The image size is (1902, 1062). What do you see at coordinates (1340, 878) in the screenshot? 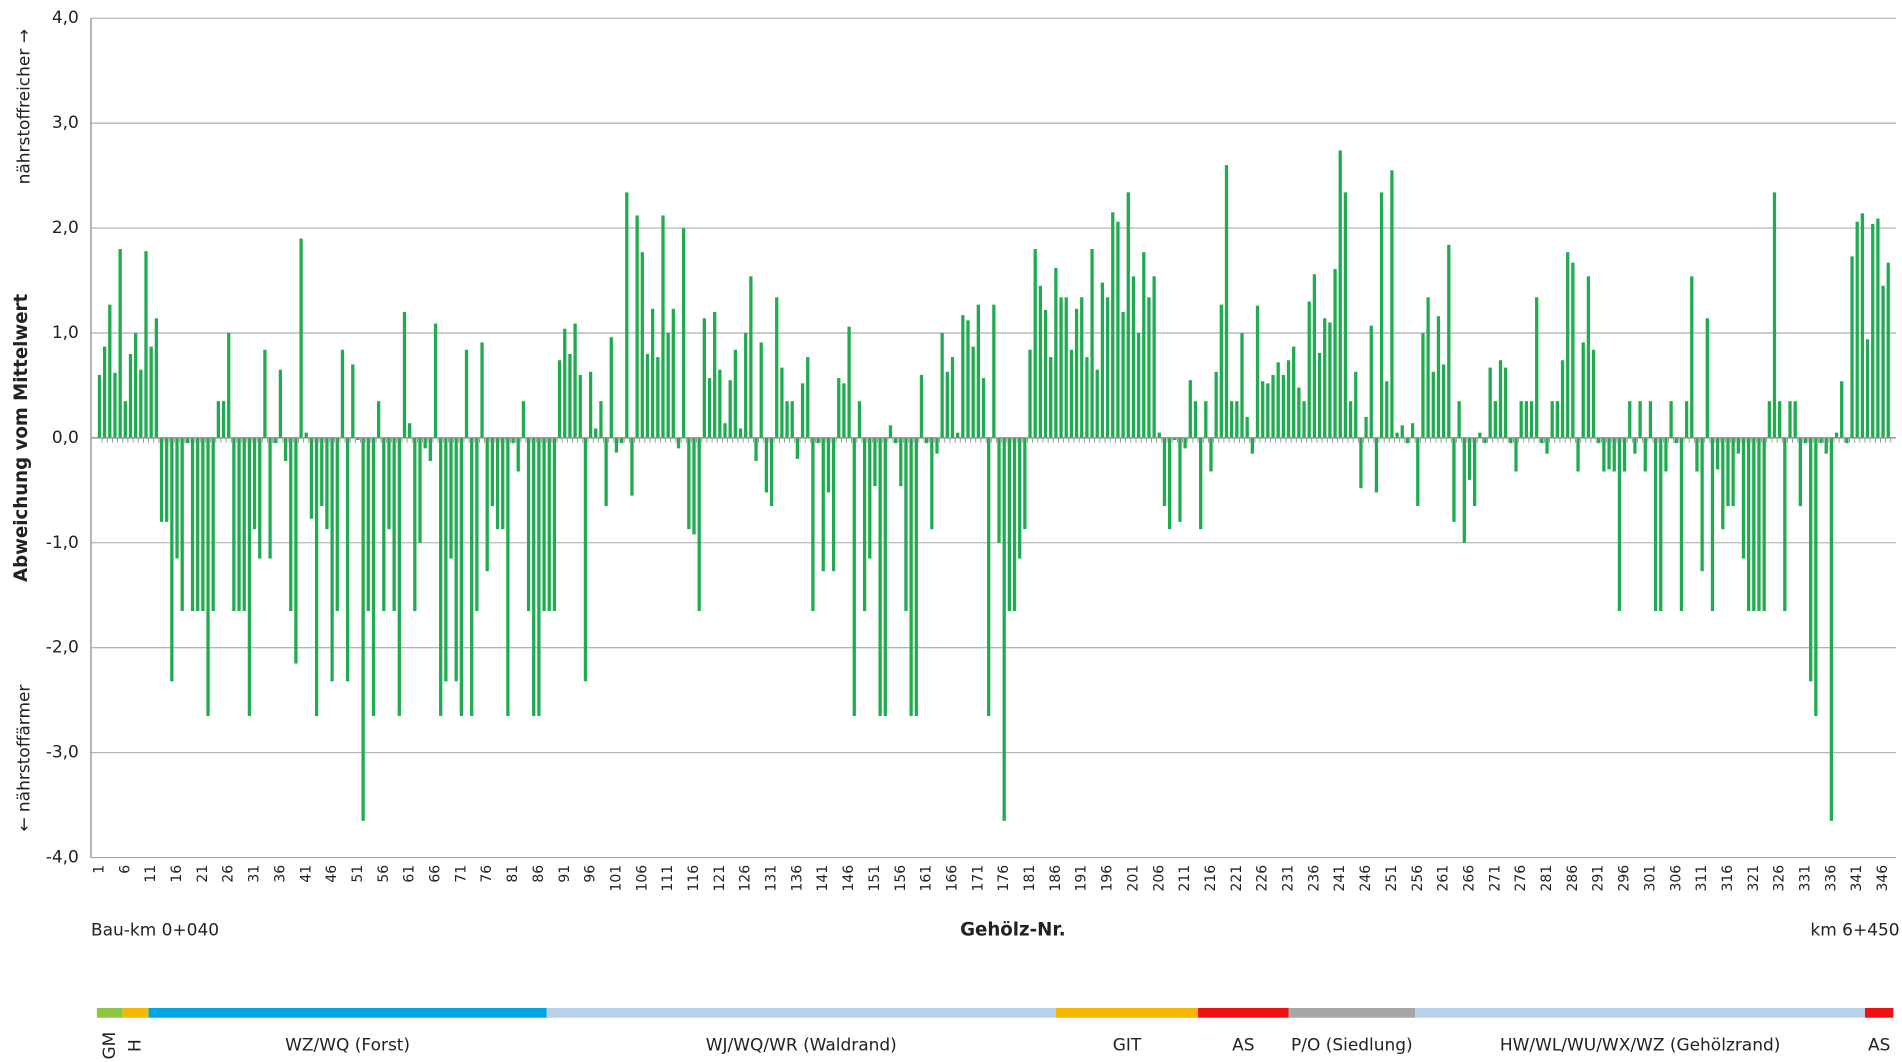
I see `x-tick-label: 241` at bounding box center [1340, 878].